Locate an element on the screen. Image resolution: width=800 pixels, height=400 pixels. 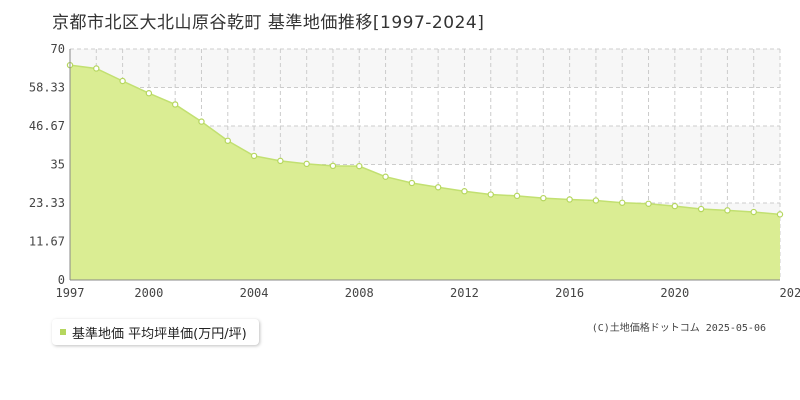
legend-swatch is located at coordinates (63, 332).